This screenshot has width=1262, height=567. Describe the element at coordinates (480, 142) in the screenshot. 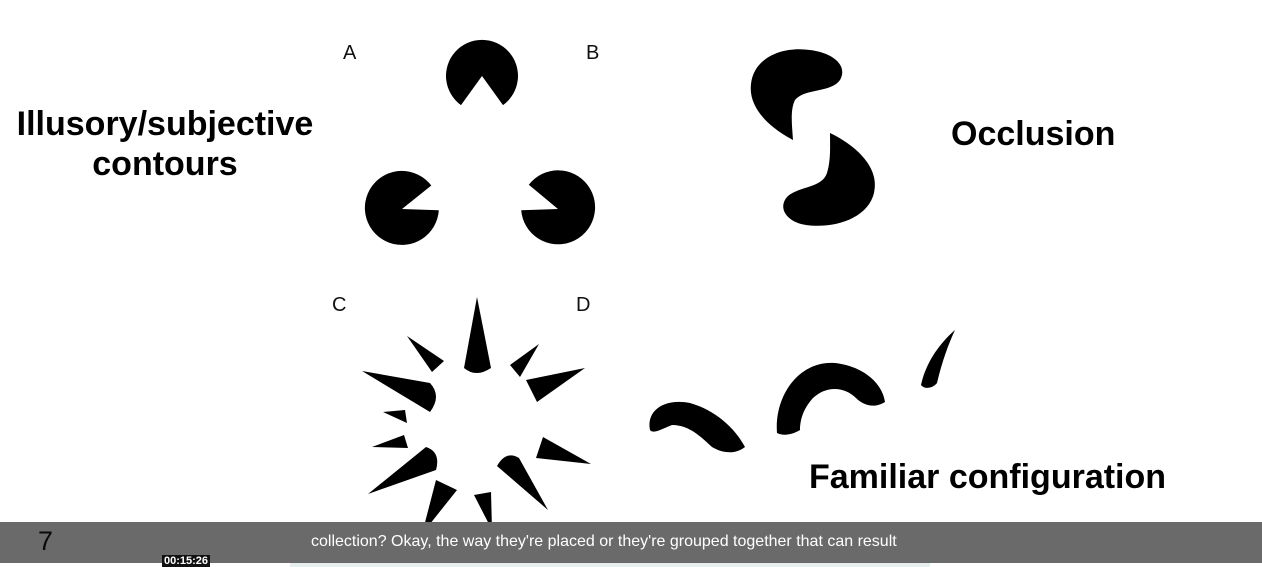

I see `kanizsa-figure` at that location.